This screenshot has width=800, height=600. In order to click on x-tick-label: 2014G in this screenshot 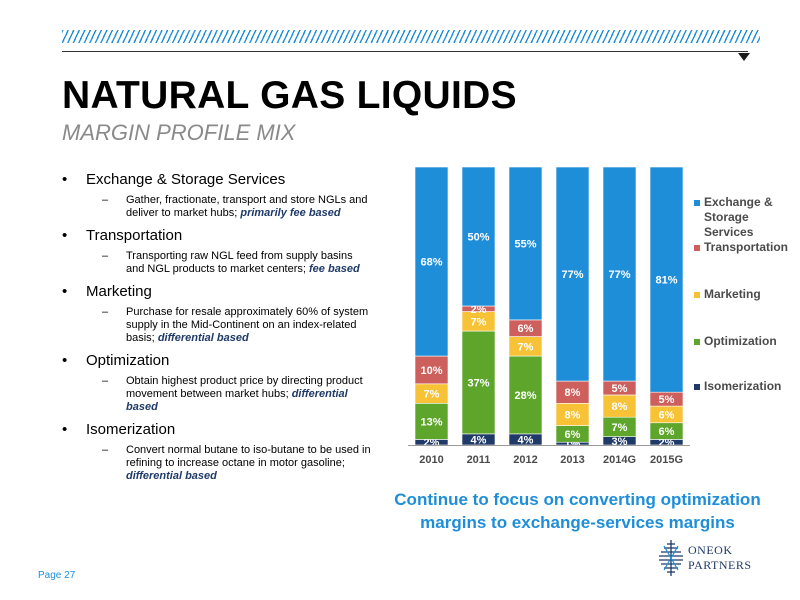, I will do `click(619, 460)`.